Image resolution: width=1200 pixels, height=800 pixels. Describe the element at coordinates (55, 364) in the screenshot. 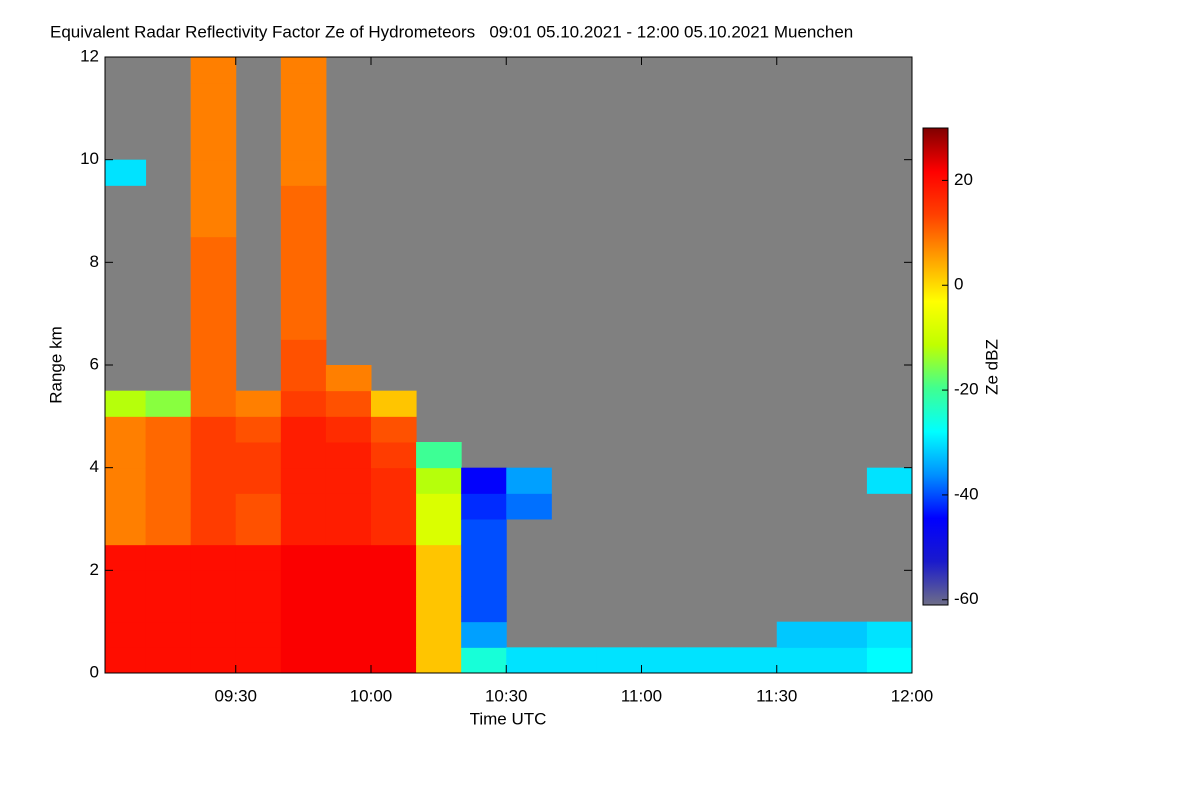

I see `y-axis-label: Range km` at that location.